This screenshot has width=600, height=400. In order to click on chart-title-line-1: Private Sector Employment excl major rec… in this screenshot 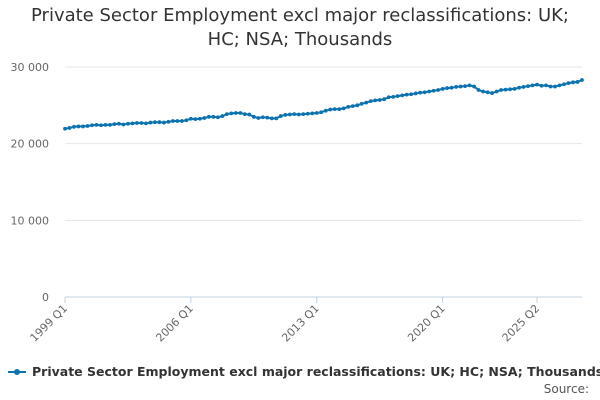, I will do `click(300, 15)`.